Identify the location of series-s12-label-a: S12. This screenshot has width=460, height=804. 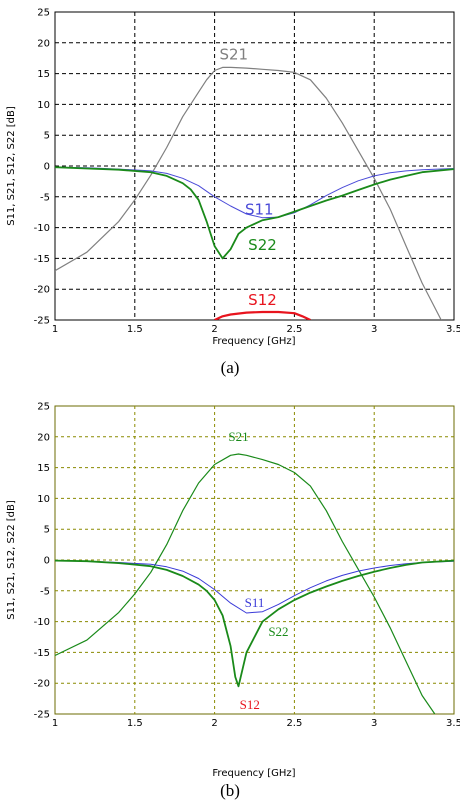
(262, 300).